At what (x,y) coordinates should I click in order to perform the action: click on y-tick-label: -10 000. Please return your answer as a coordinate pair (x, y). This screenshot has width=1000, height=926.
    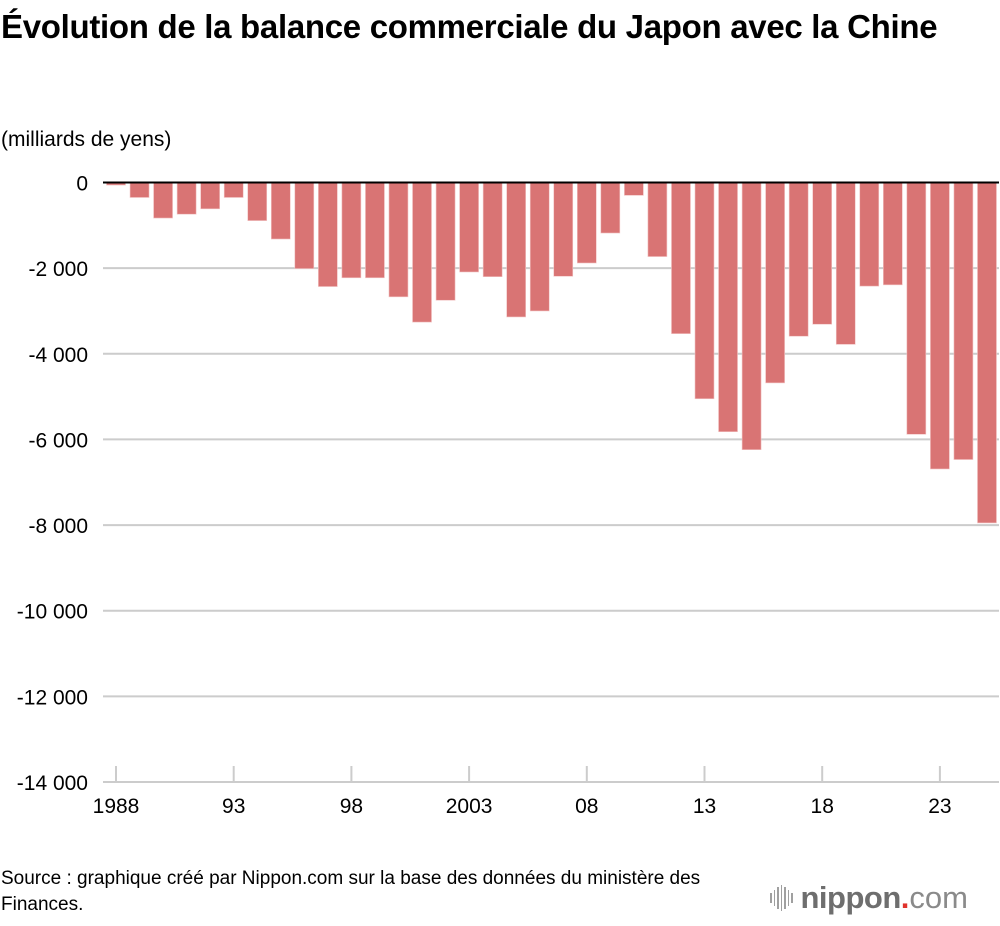
    Looking at the image, I should click on (52, 612).